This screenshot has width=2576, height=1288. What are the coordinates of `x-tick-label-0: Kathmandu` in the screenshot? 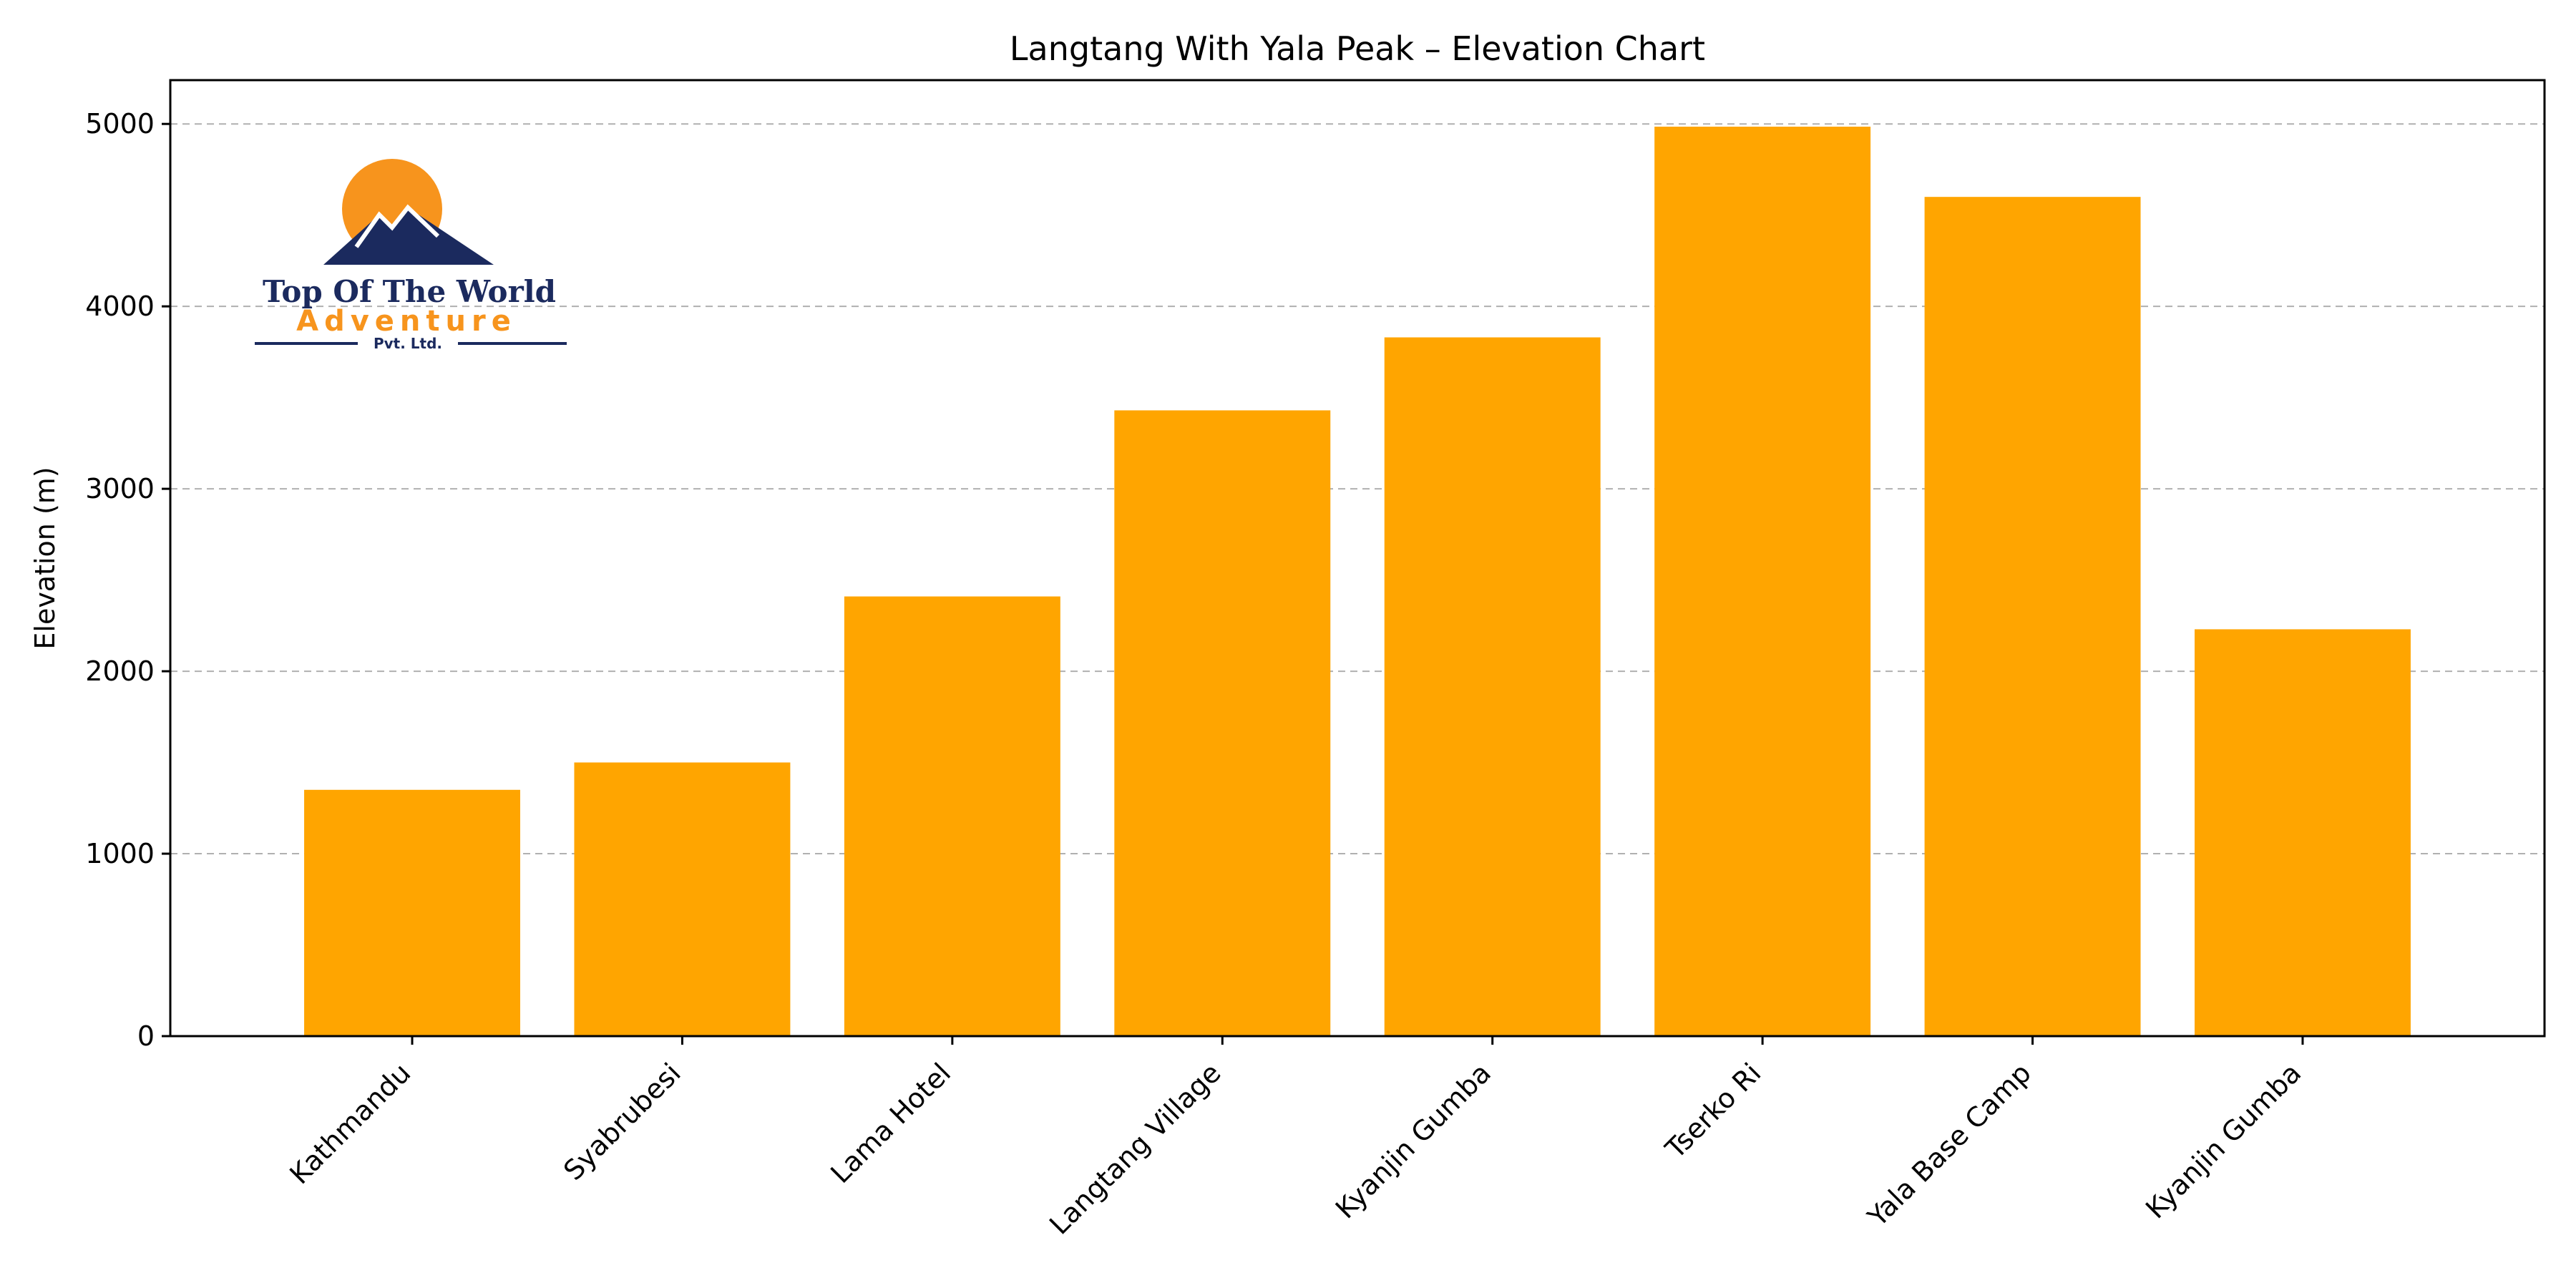 It's located at (349, 1123).